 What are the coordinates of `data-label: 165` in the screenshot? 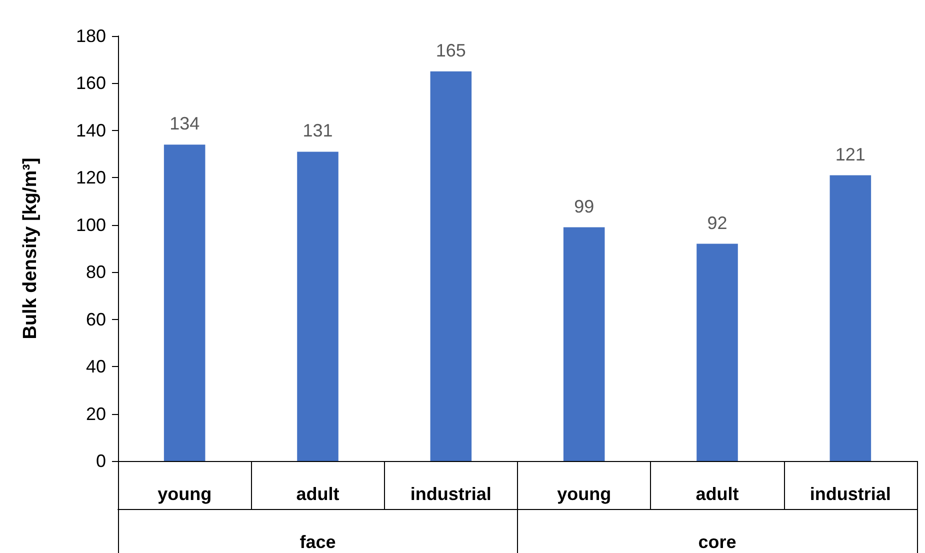 It's located at (451, 50).